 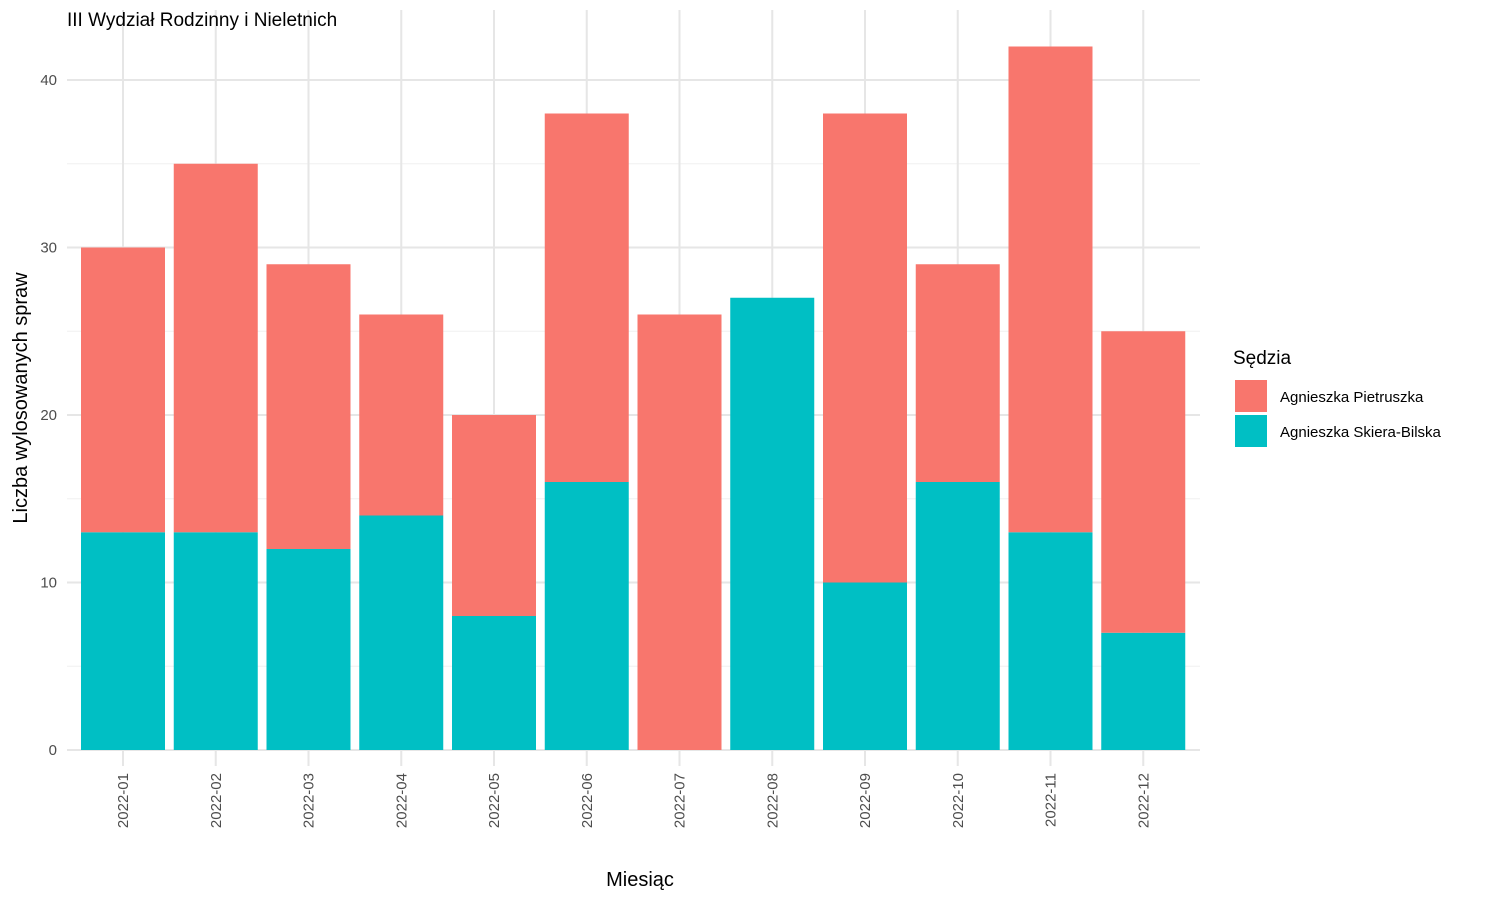 I want to click on legend-label: Agnieszka Pietruszka, so click(x=1352, y=397).